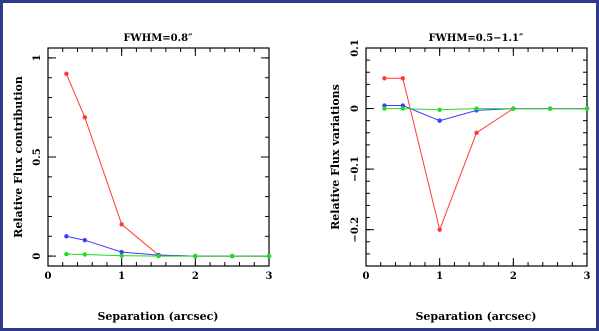  Describe the element at coordinates (476, 38) in the screenshot. I see `chart-title-right: FWHM=0.5−1.1″` at that location.